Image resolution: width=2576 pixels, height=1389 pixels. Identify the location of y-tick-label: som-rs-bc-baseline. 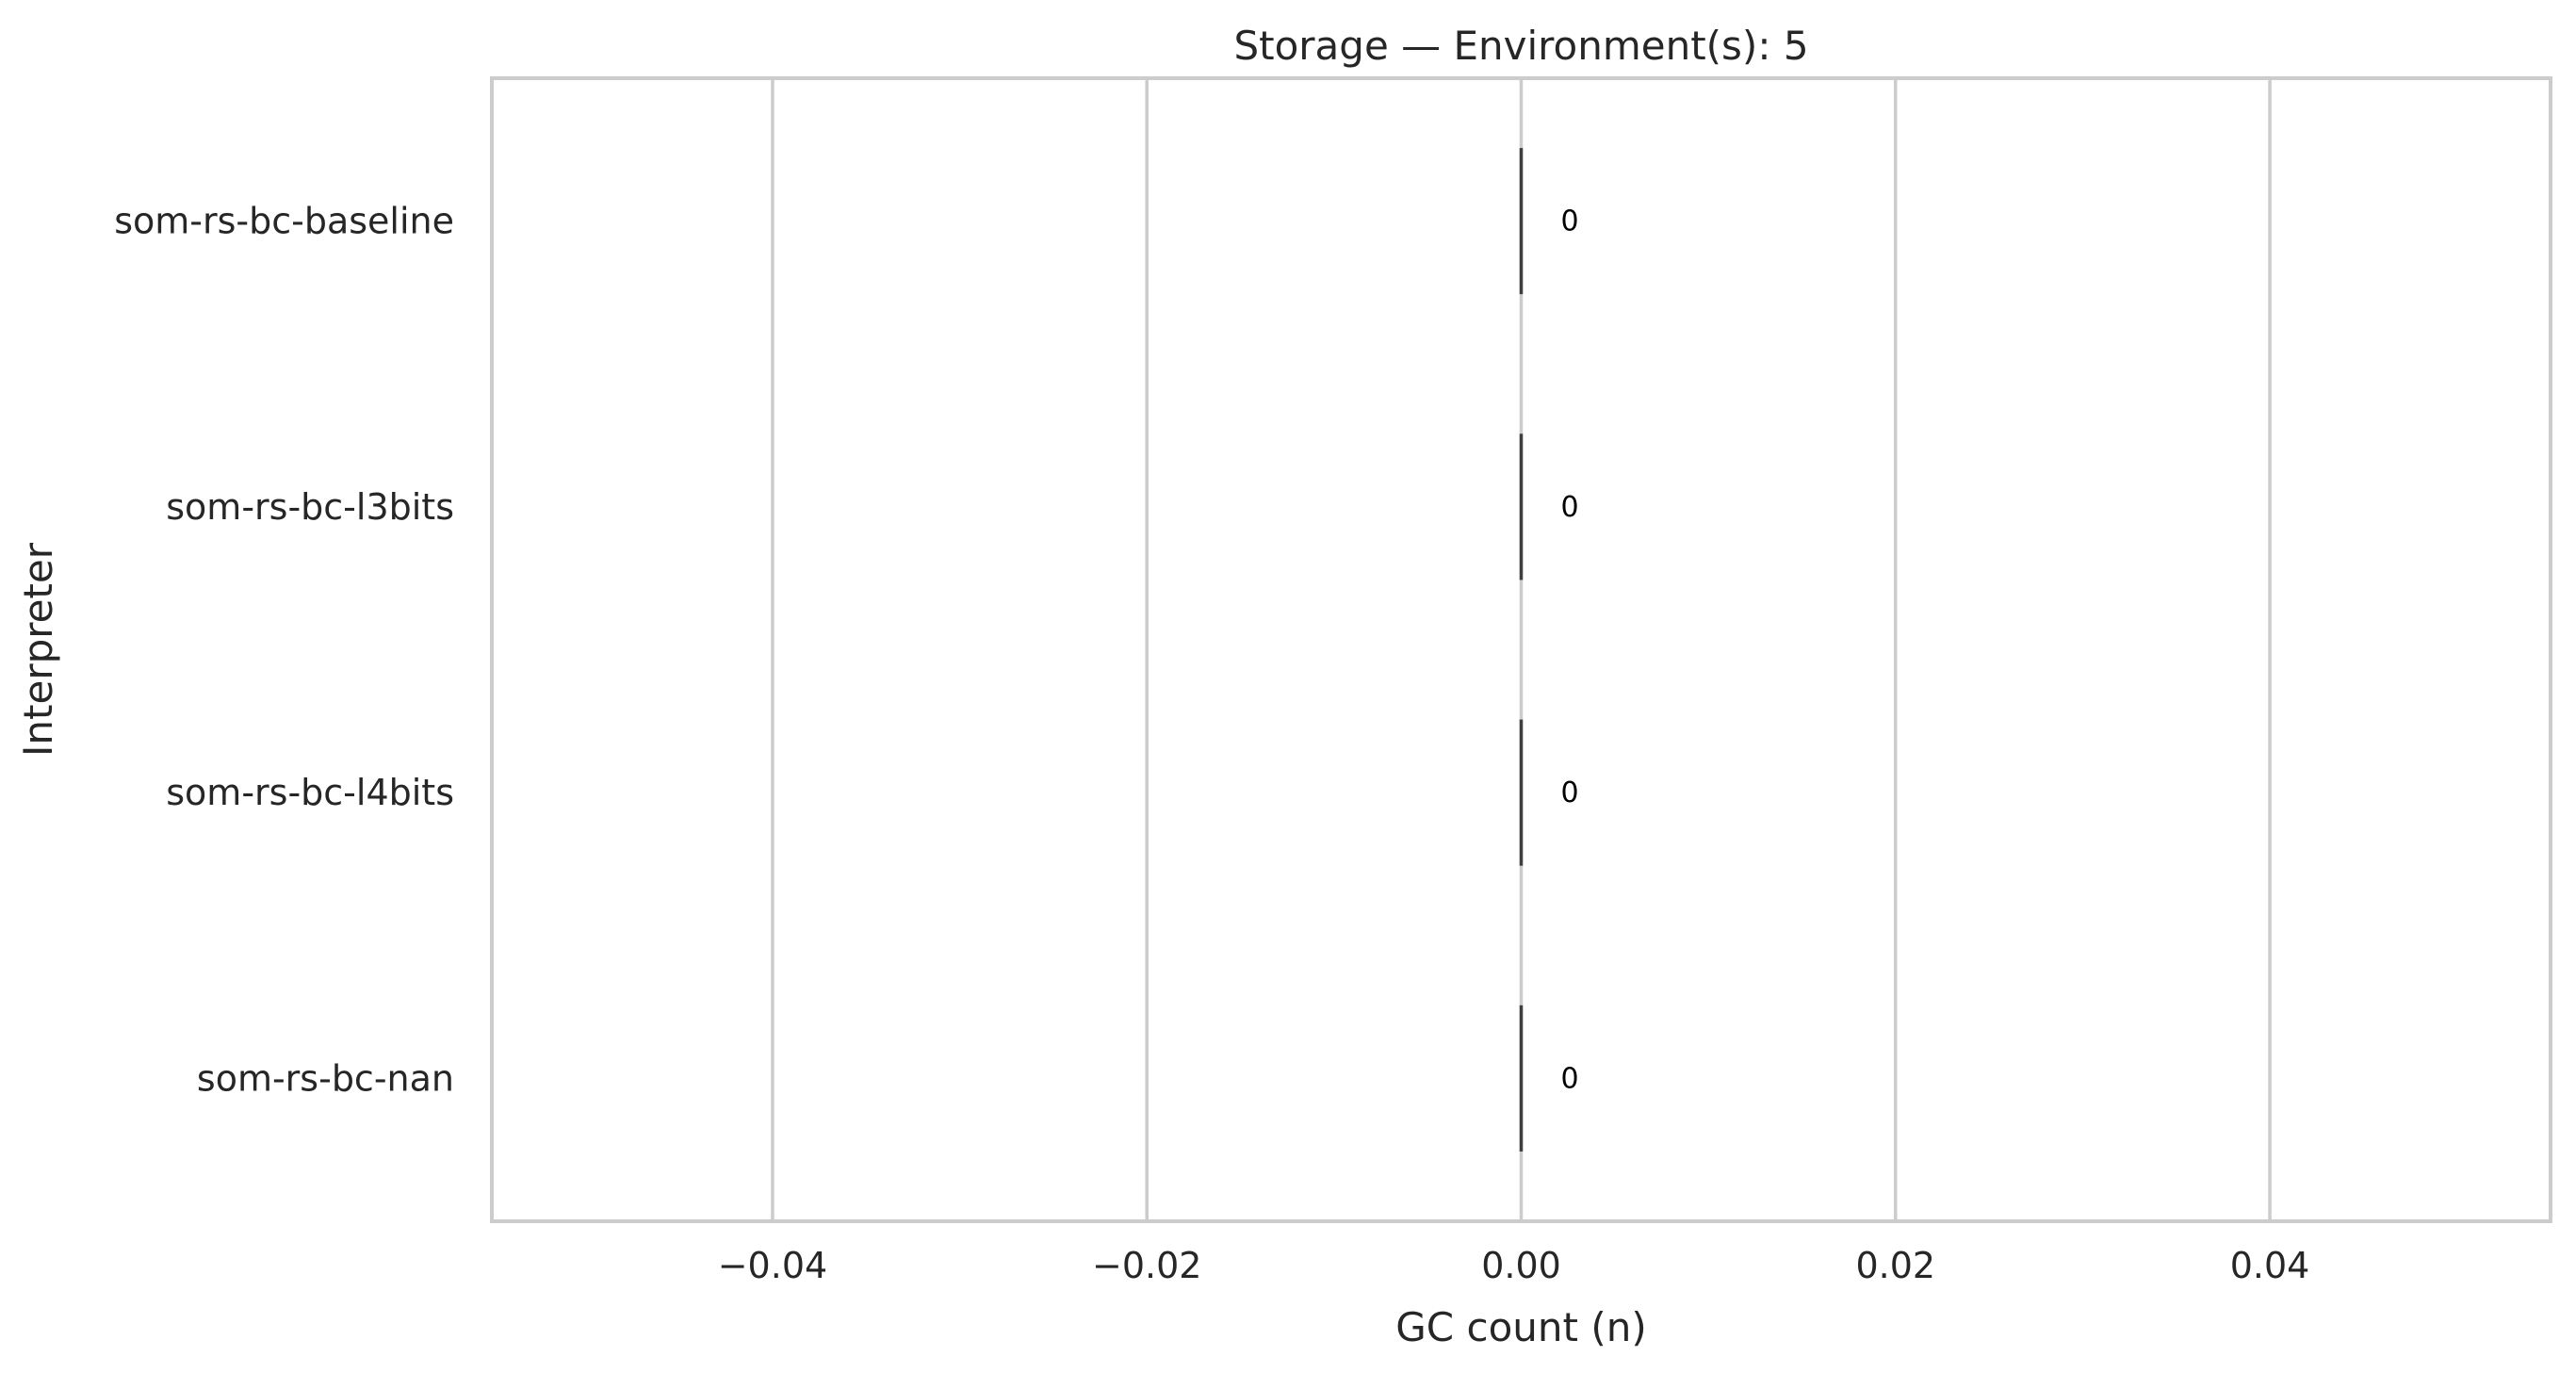
(284, 221).